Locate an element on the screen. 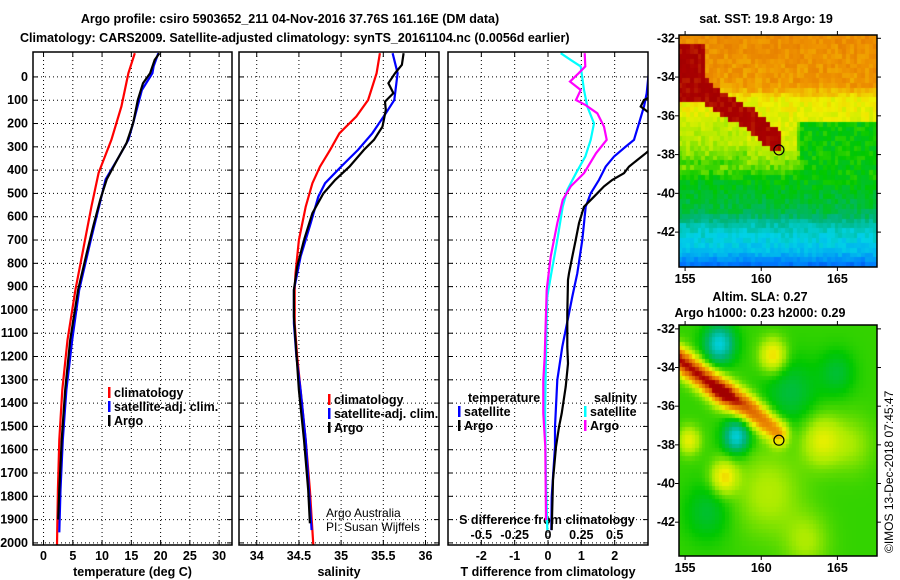 This screenshot has height=580, width=900. credit-line-1: Argo Australia is located at coordinates (363, 513).